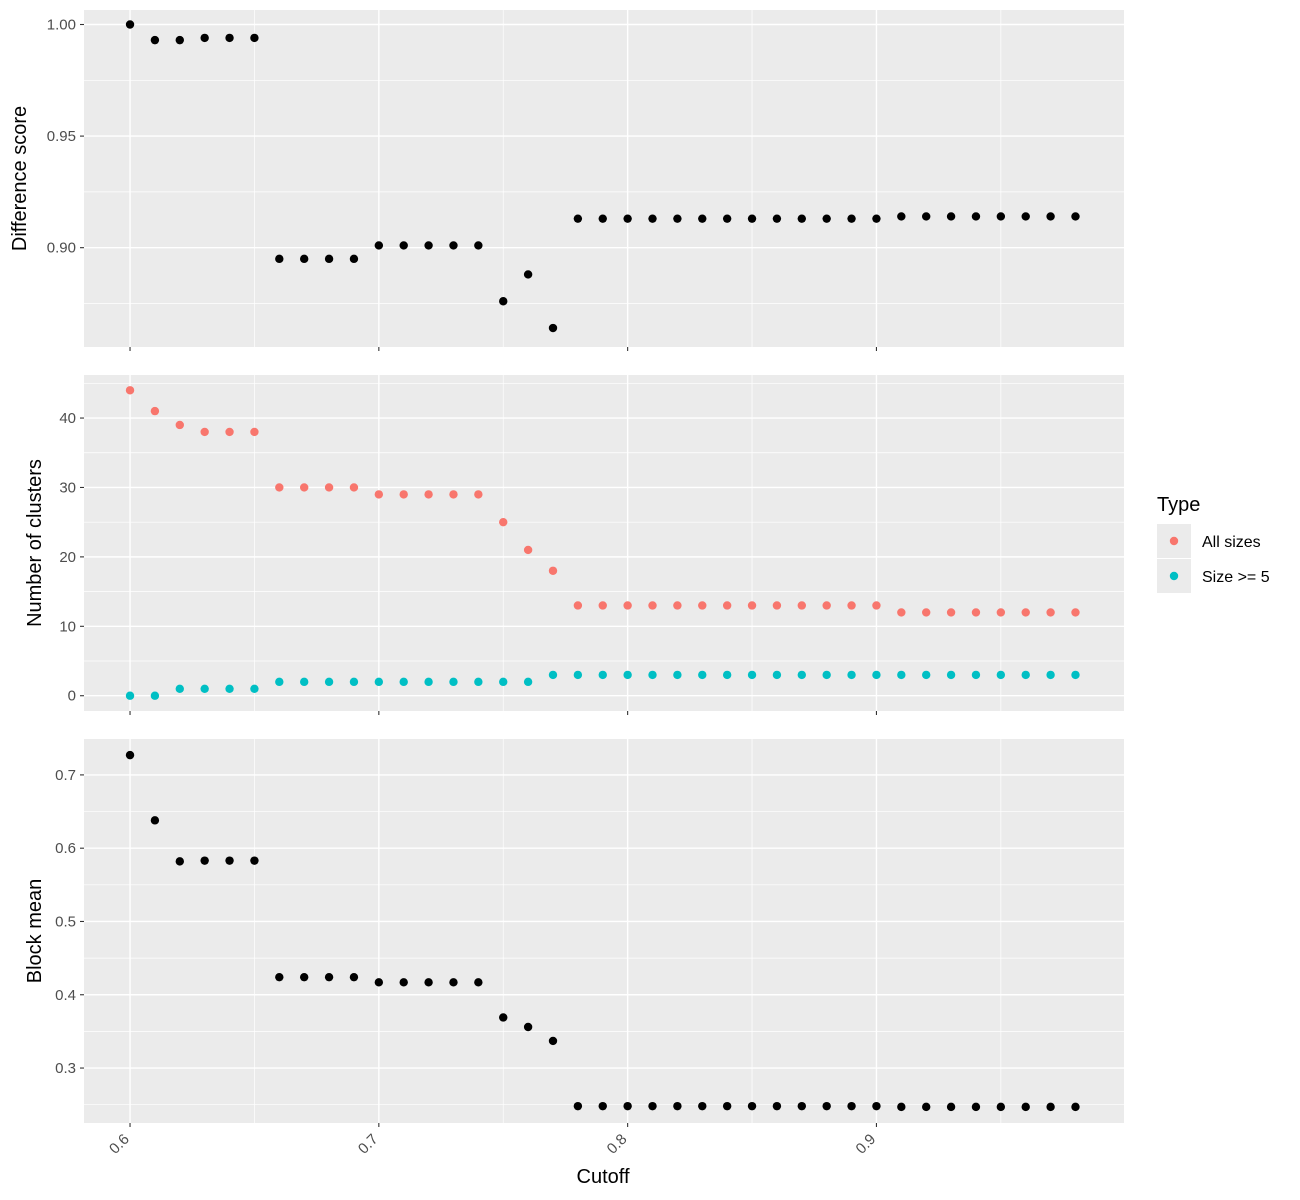  Describe the element at coordinates (35, 543) in the screenshot. I see `y-axis-title: Number of clusters` at that location.